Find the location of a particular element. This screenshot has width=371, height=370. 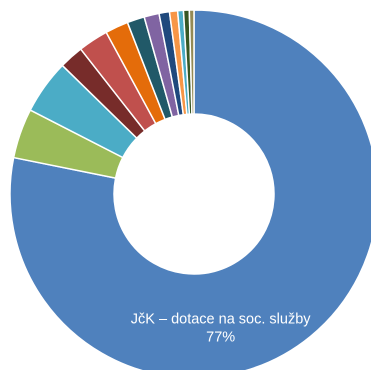

donut-labels: JčK – dotace na soc. služby 77% is located at coordinates (221, 328).